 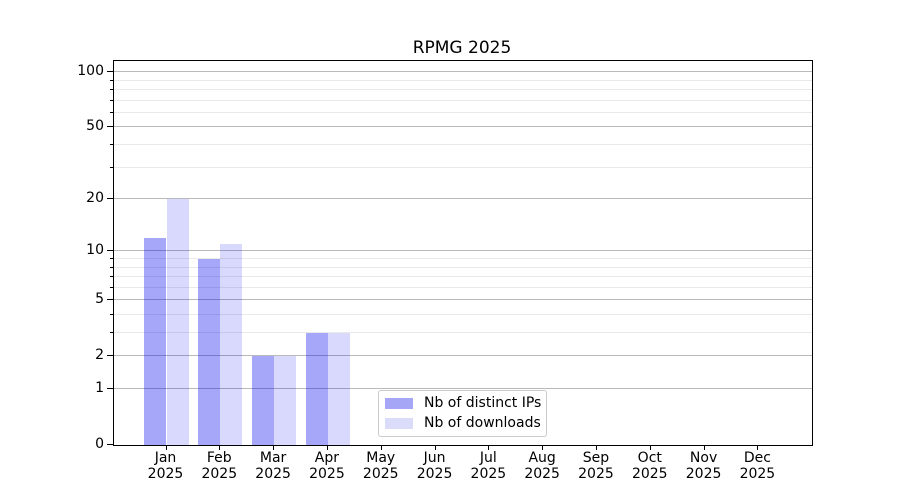 What do you see at coordinates (596, 466) in the screenshot?
I see `x-tick-label-sep: Sep 2025` at bounding box center [596, 466].